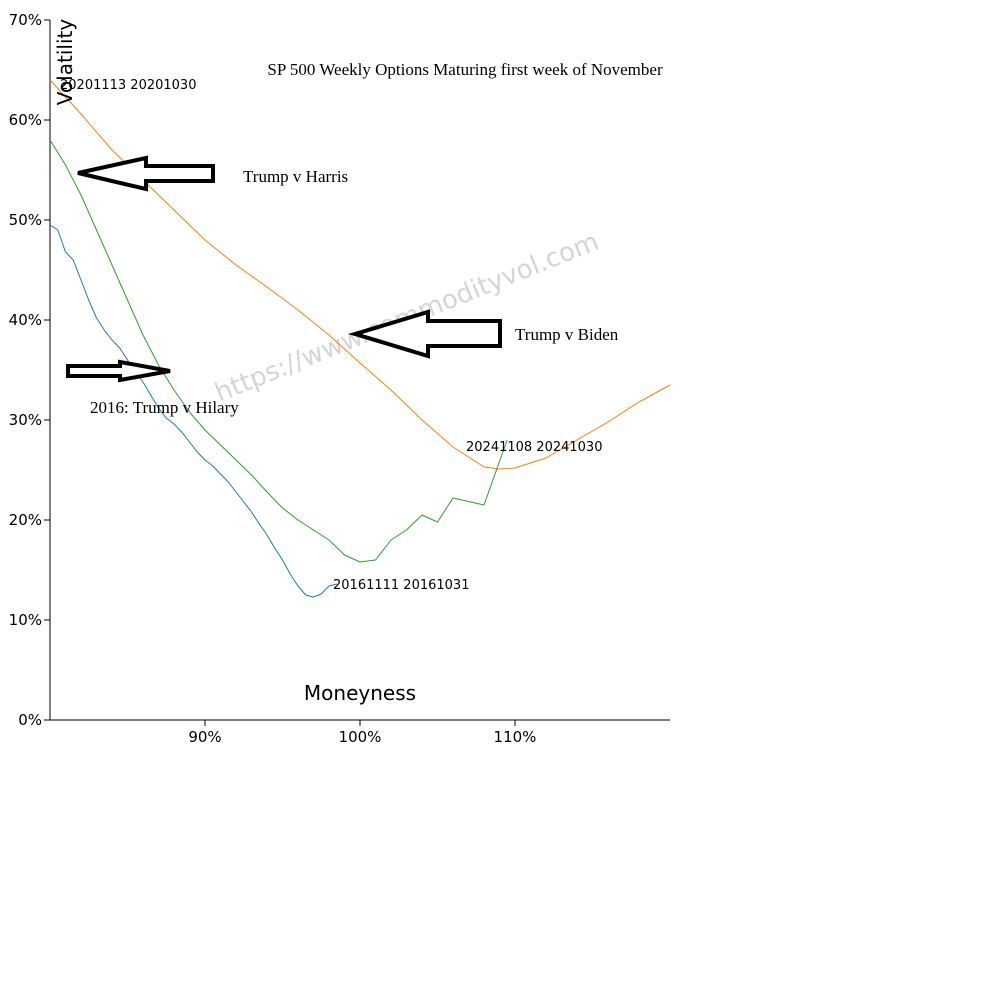 This screenshot has width=1000, height=1000. I want to click on x-axis-title: Moneyness, so click(360, 693).